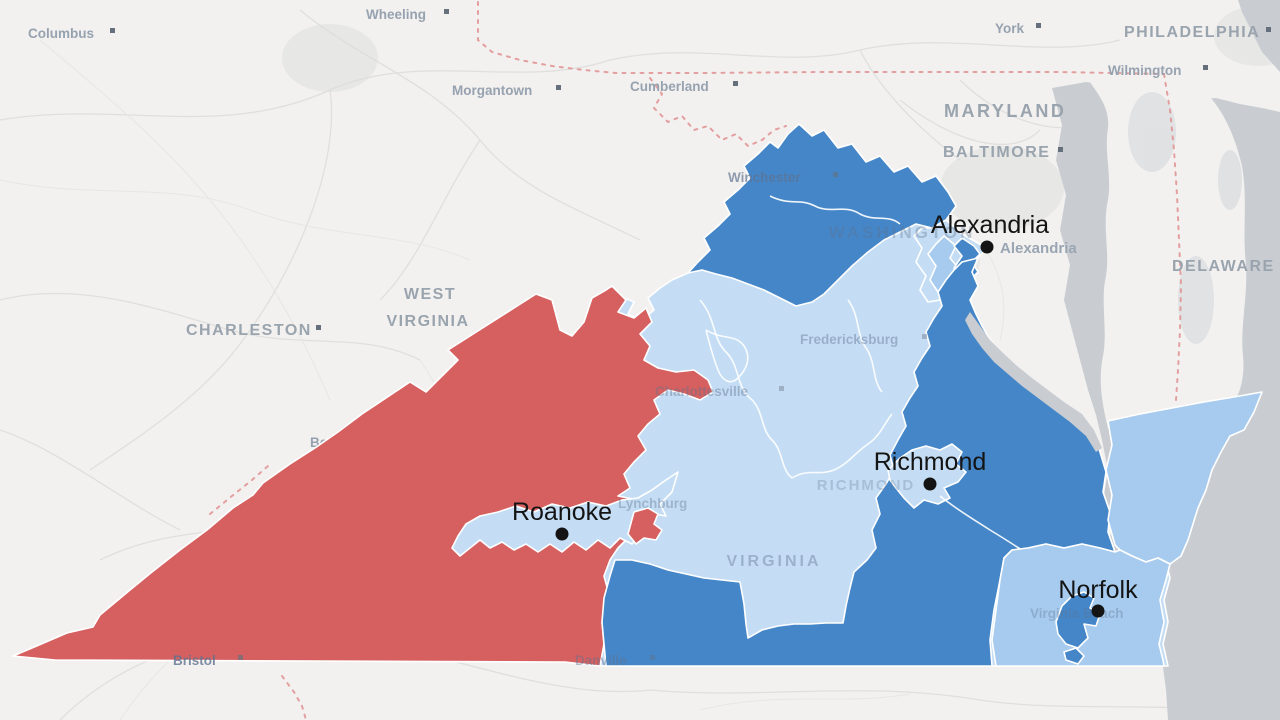 The image size is (1280, 720). What do you see at coordinates (1144, 70) in the screenshot?
I see `maplabel-wilmington: Wilmington` at bounding box center [1144, 70].